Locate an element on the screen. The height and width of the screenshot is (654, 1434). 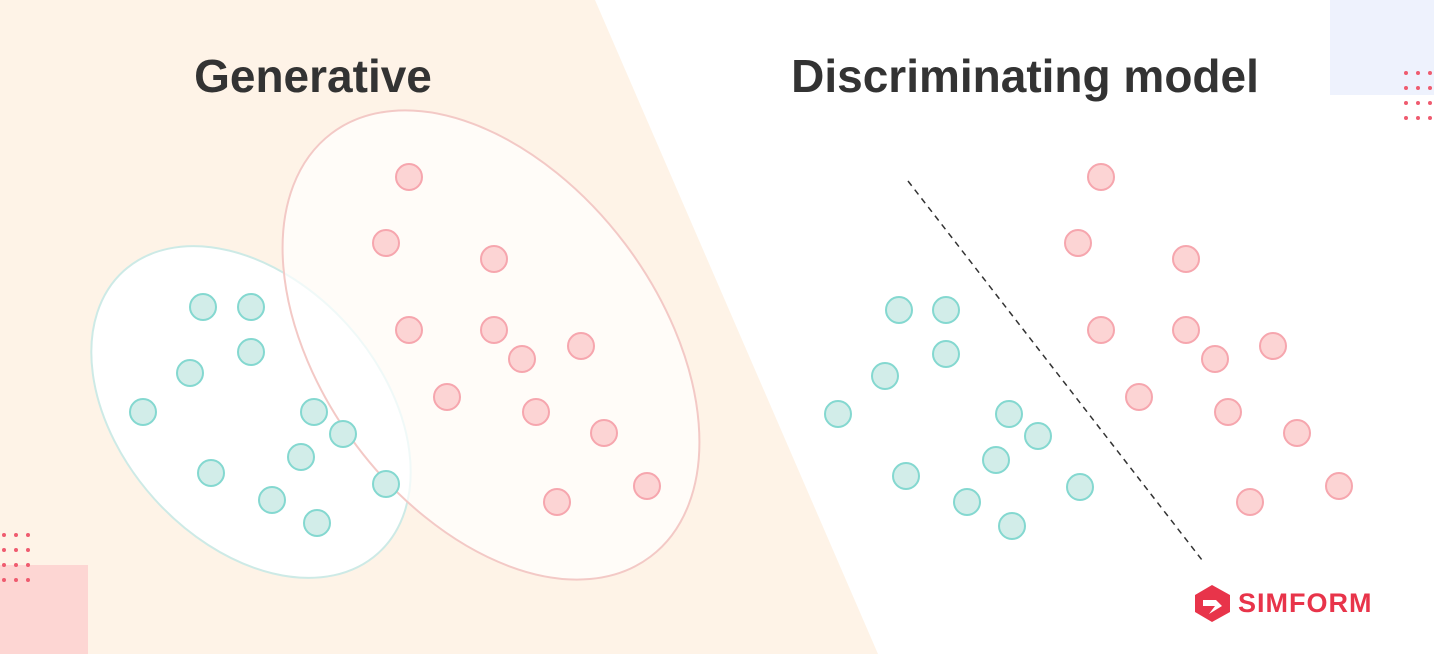
logo-text: SIMFORM is located at coordinates (1305, 603).